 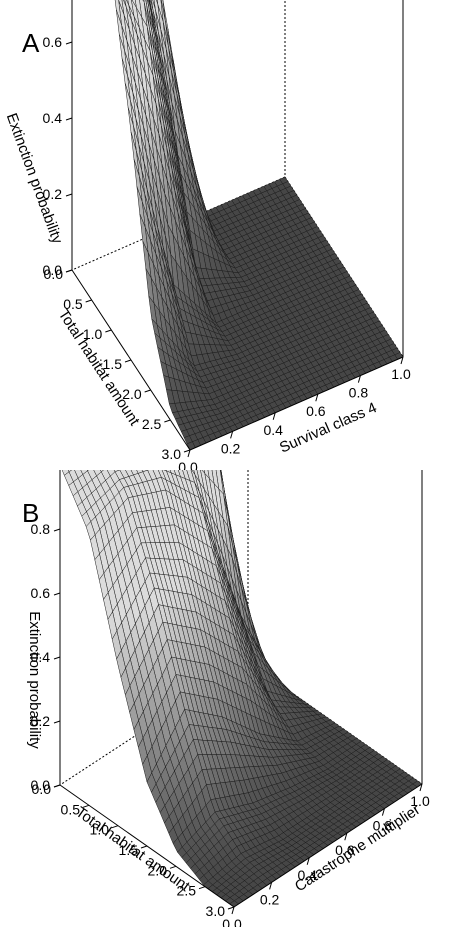 I want to click on param-axis-title: Survival class 4, so click(x=328, y=427).